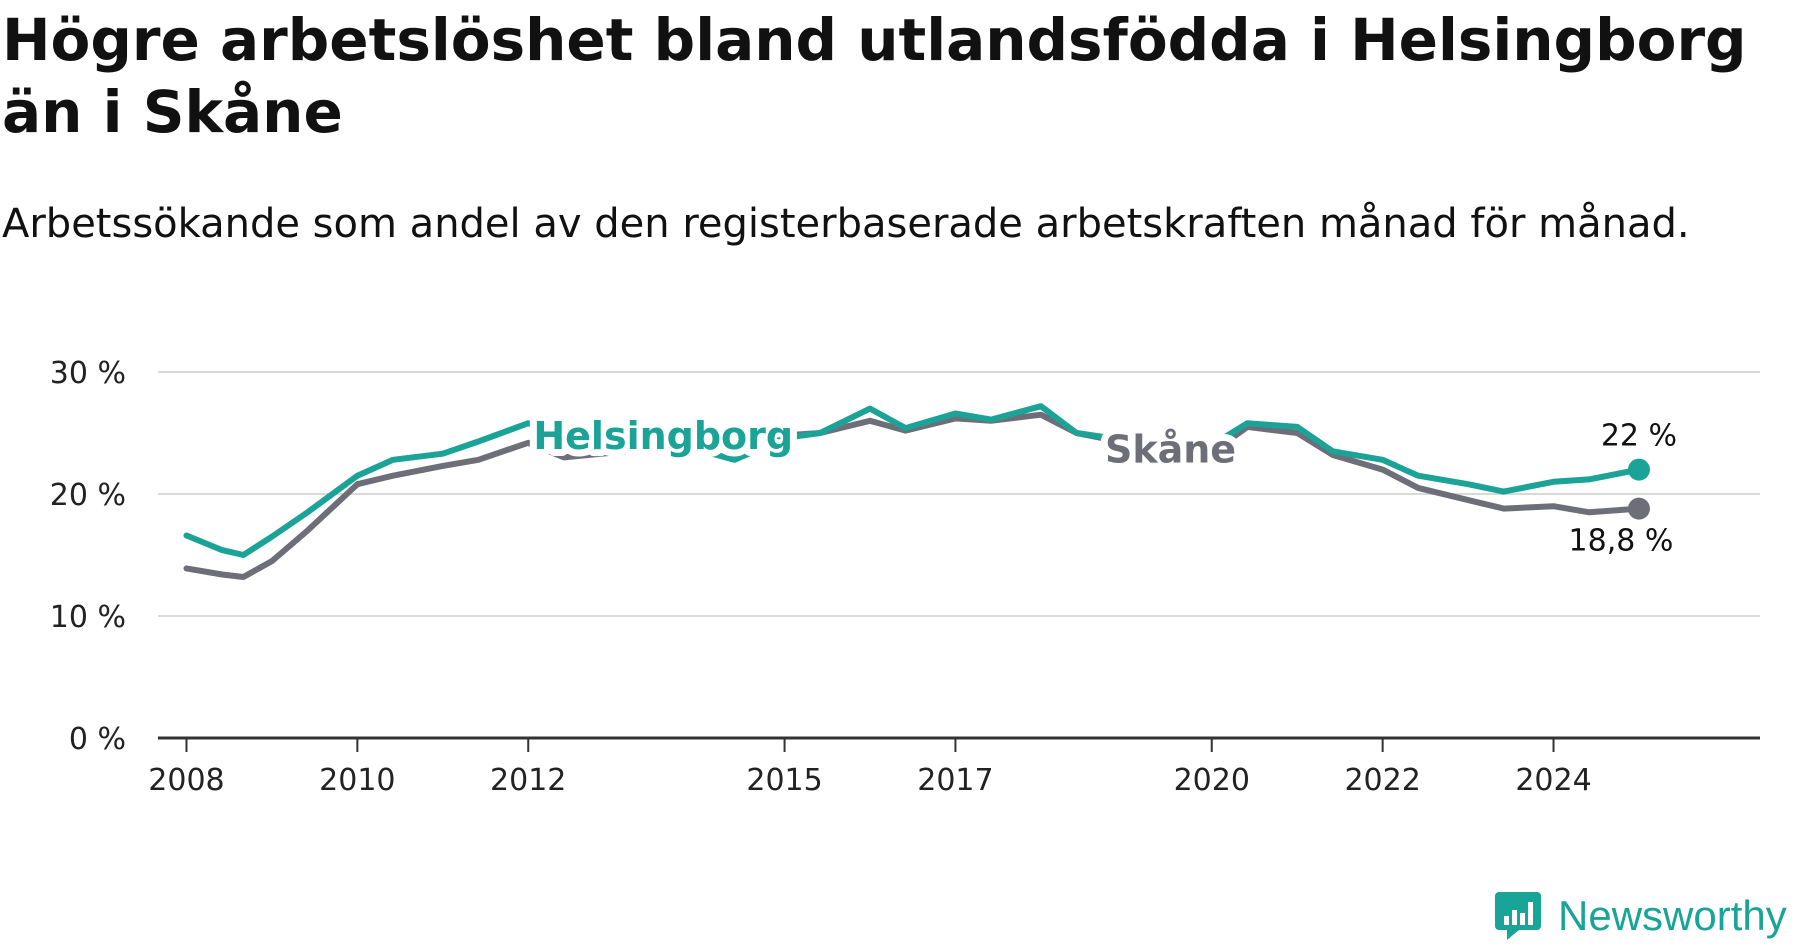 The image size is (1800, 948). What do you see at coordinates (1639, 436) in the screenshot?
I see `end-value-label: 22 %` at bounding box center [1639, 436].